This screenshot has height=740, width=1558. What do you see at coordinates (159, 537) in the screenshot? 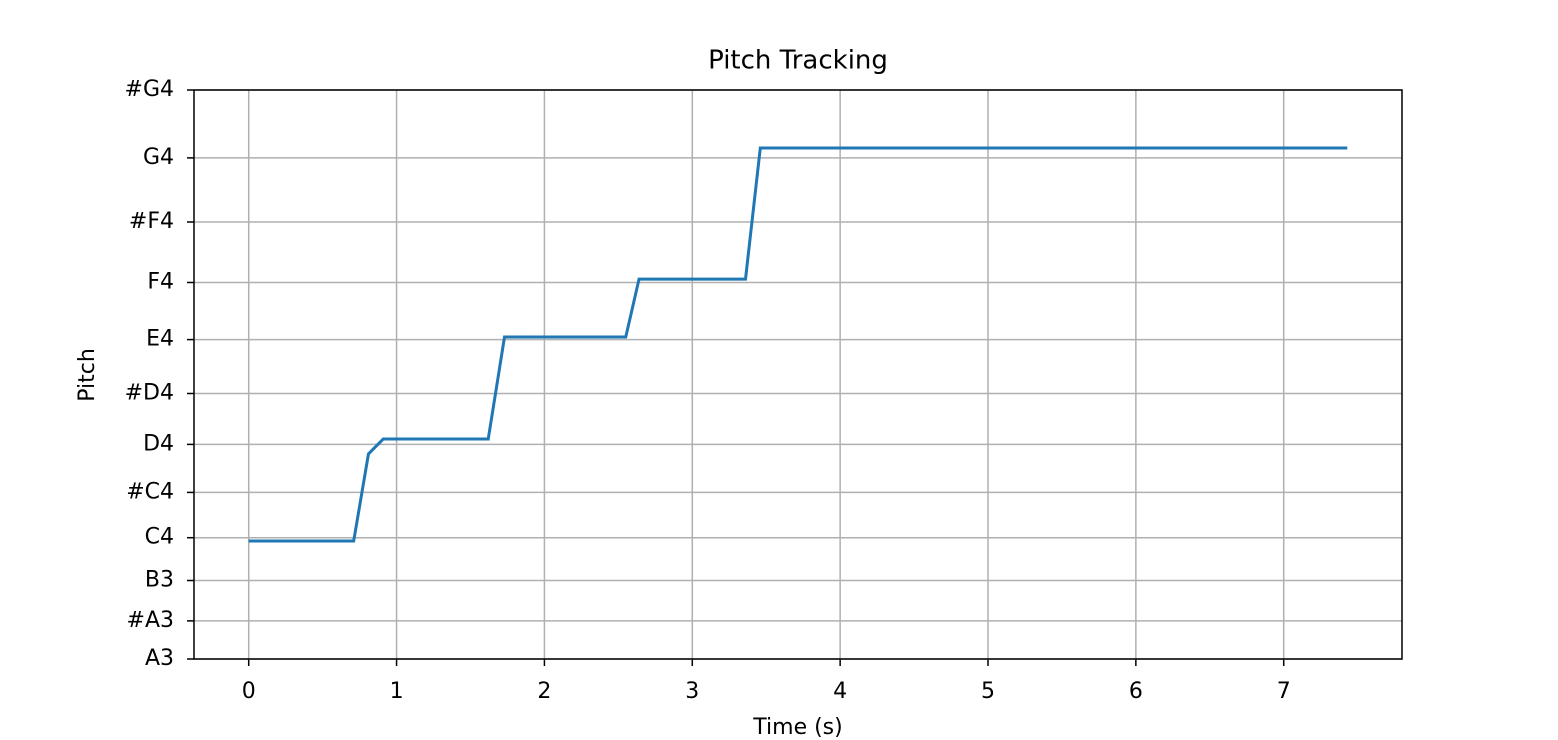
I see `y-tick-label: C4` at bounding box center [159, 537].